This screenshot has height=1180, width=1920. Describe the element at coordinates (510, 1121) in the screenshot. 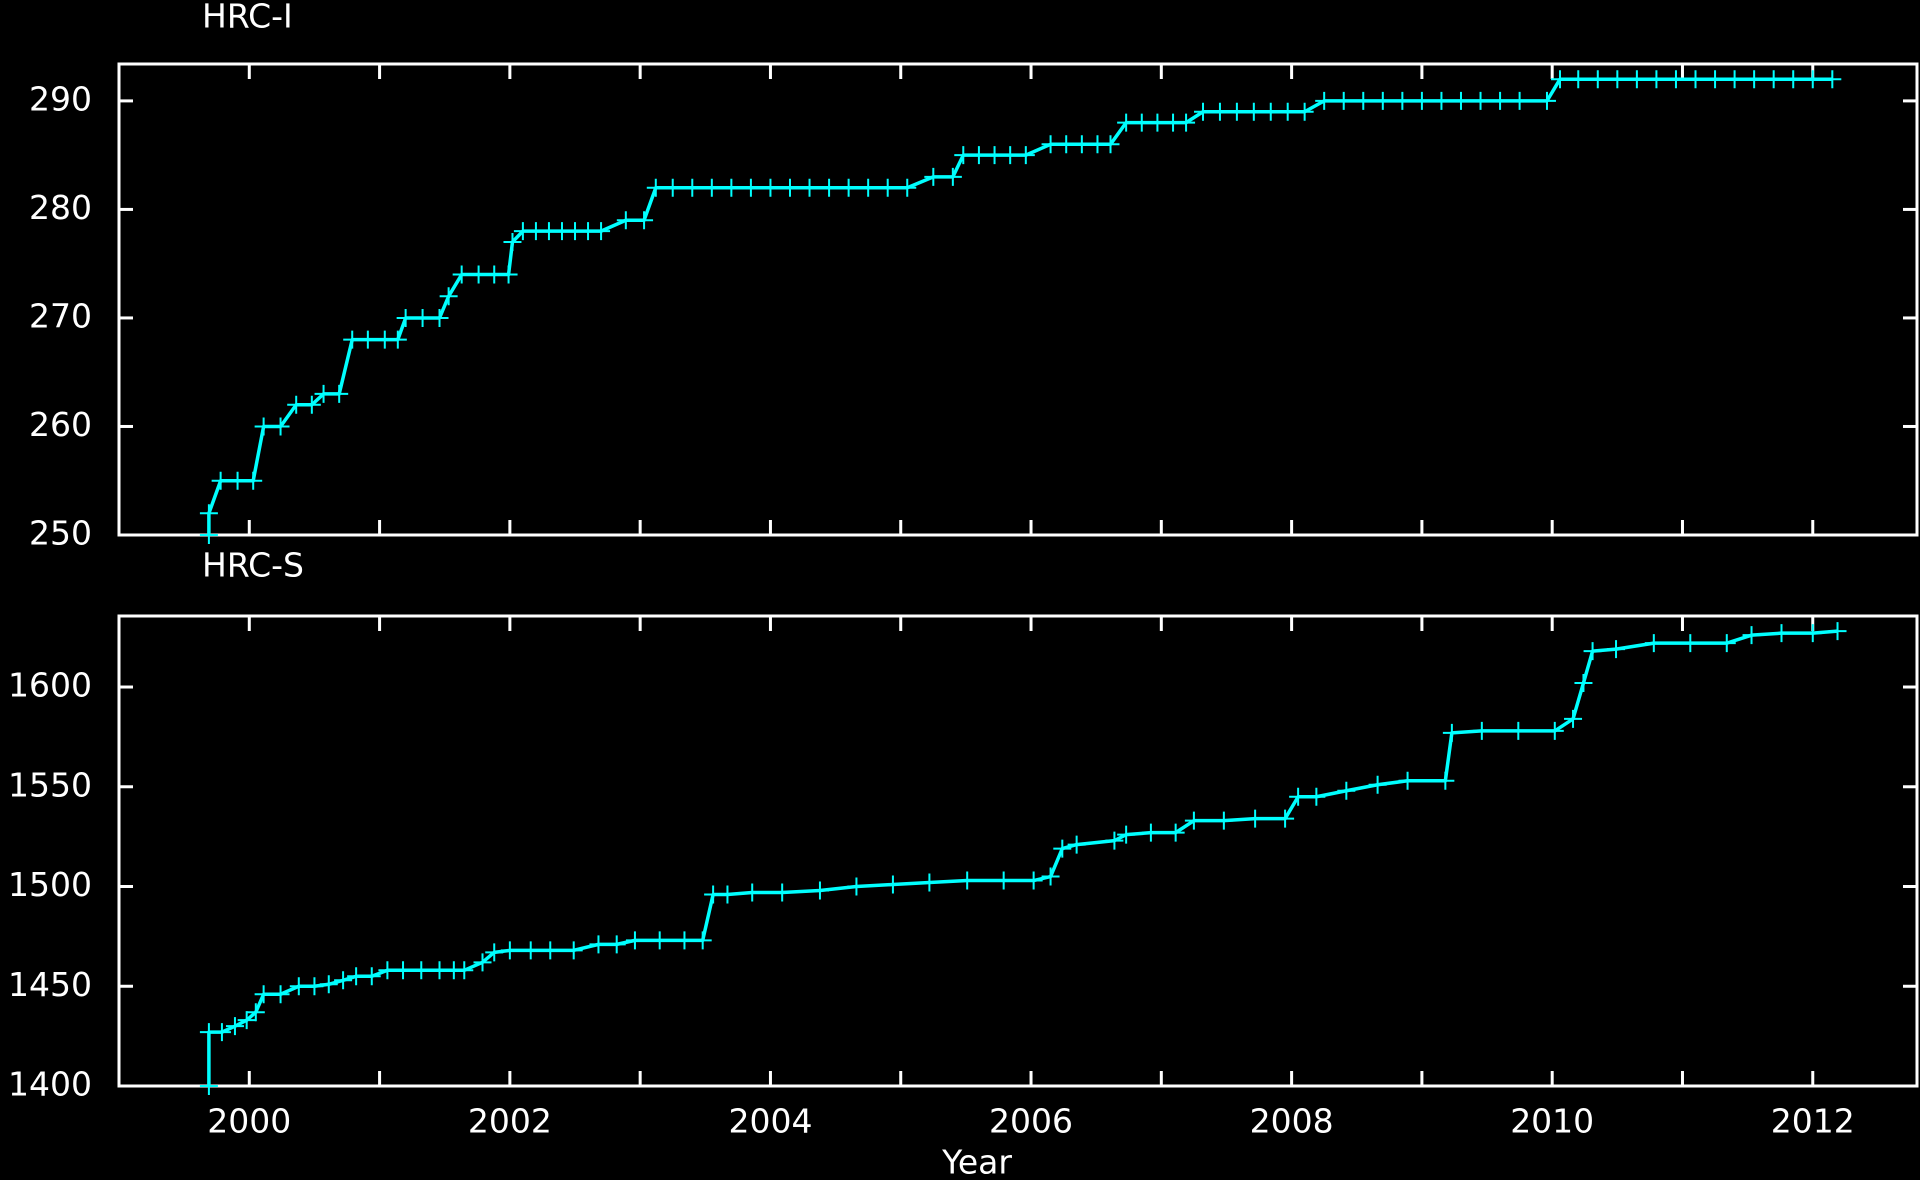

I see `x-tick-label: 2002` at that location.